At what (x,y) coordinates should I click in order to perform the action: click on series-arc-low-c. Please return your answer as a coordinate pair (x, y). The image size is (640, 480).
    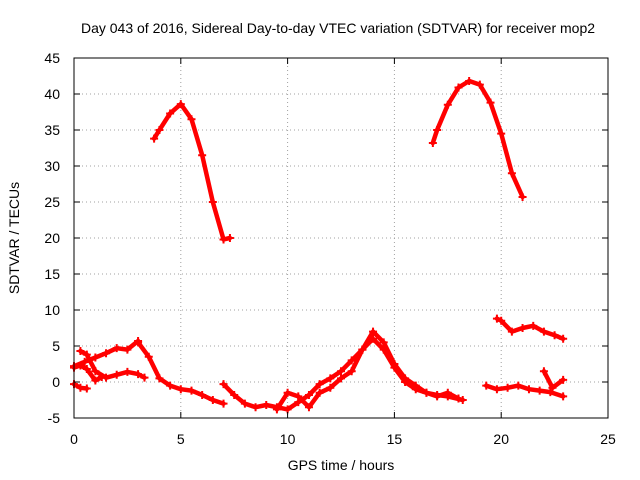
    Looking at the image, I should click on (88, 373).